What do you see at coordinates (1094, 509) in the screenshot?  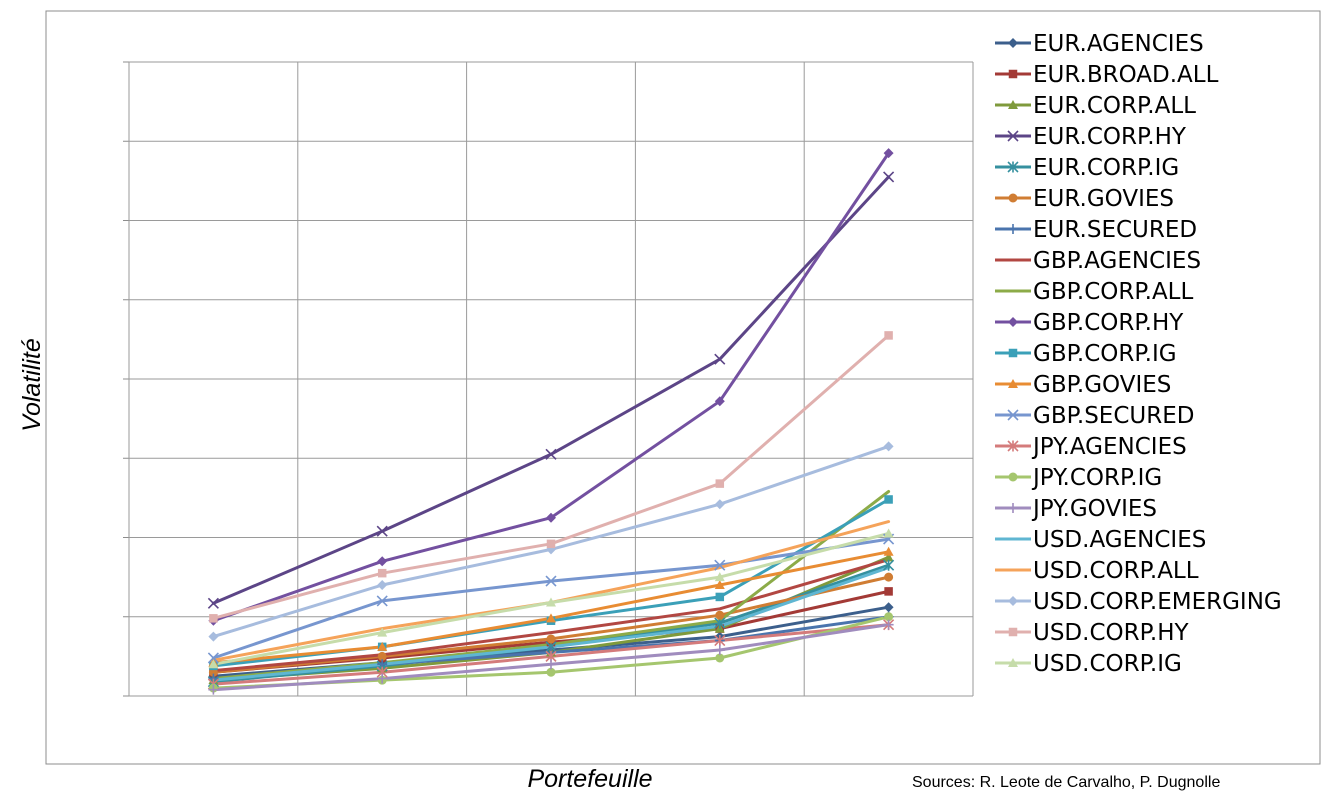 I see `legend-label: JPY.GOVIES` at bounding box center [1094, 509].